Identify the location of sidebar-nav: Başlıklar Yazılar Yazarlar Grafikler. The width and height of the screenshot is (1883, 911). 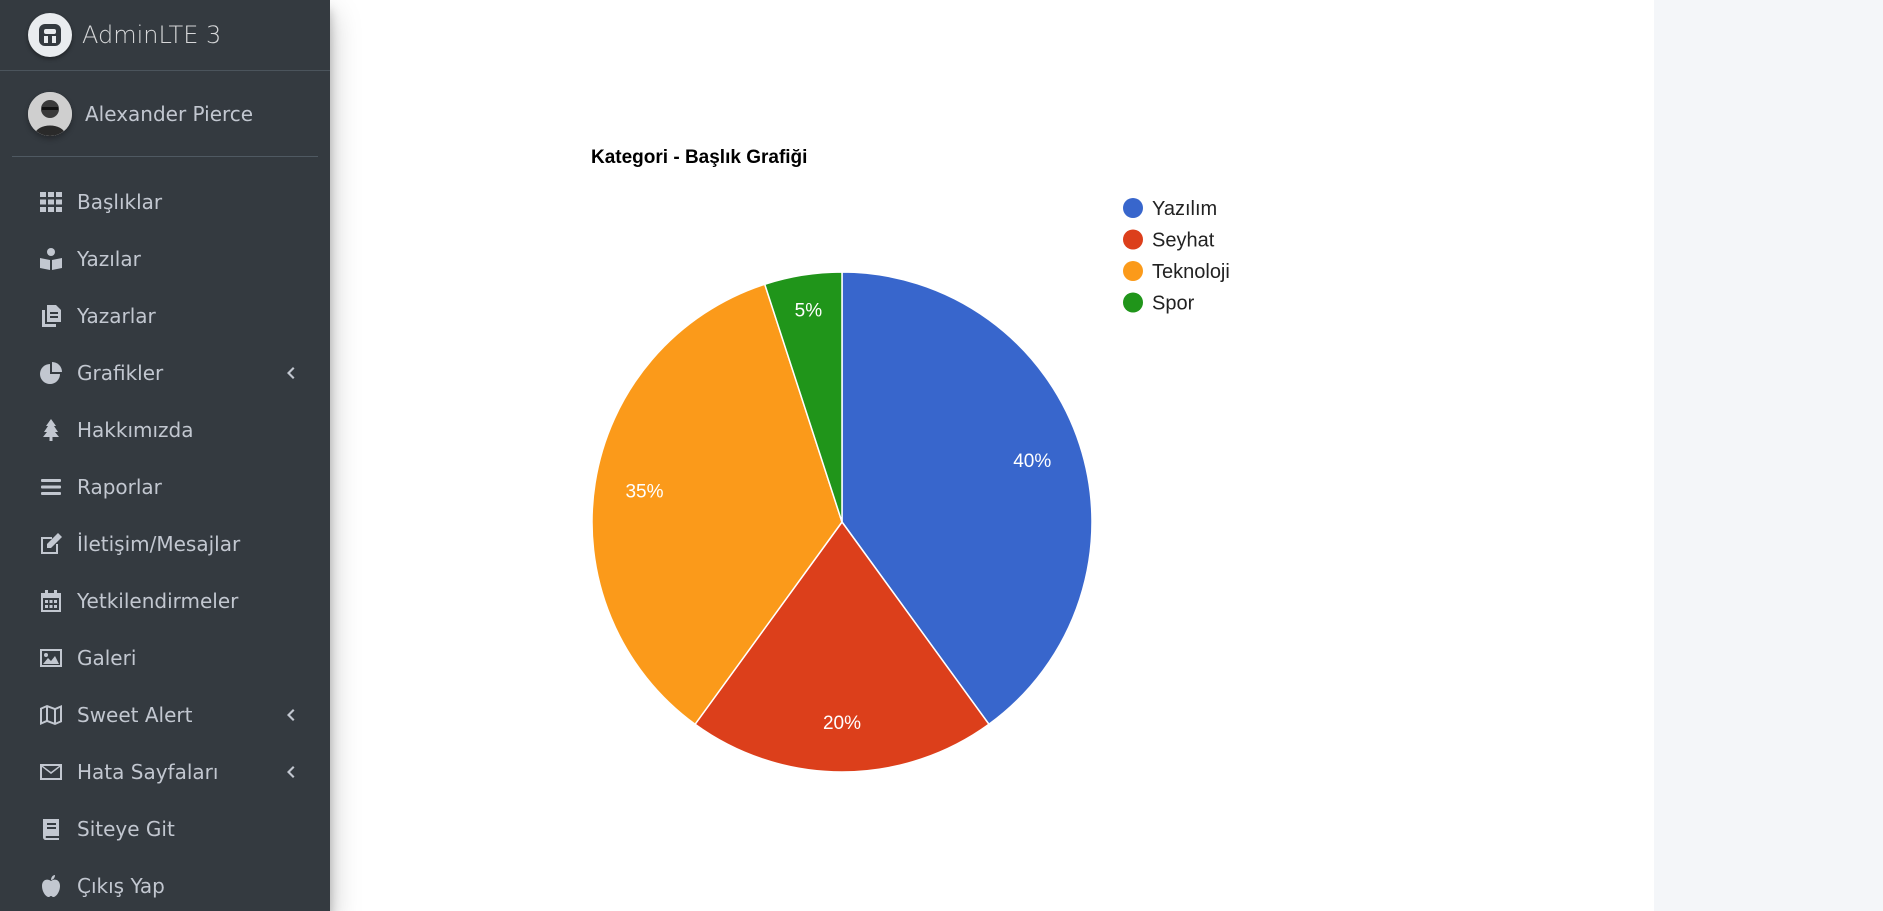
(165, 534).